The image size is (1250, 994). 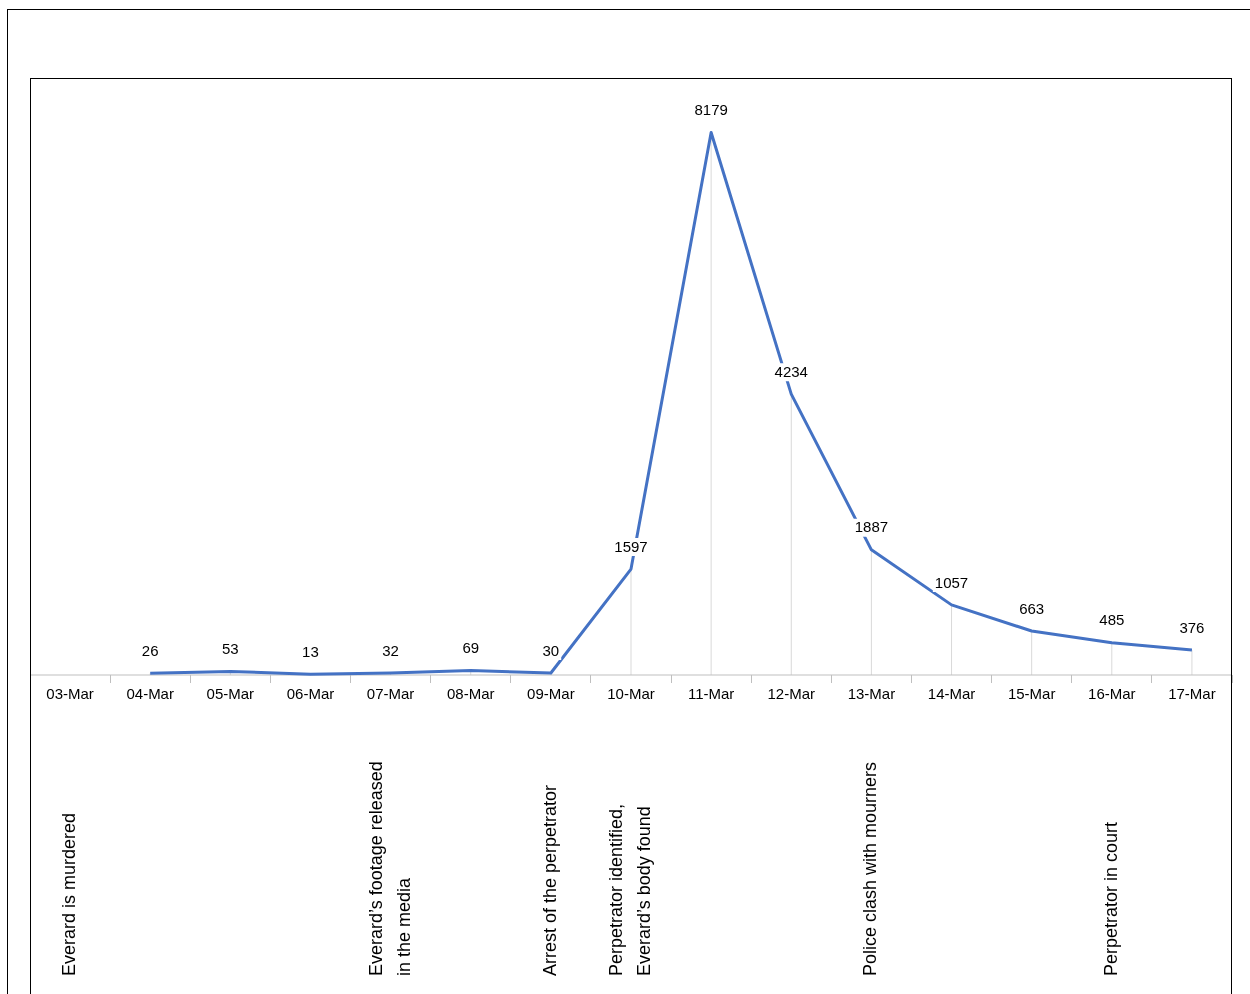 I want to click on x-tick-label: 03-Mar, so click(x=70, y=694).